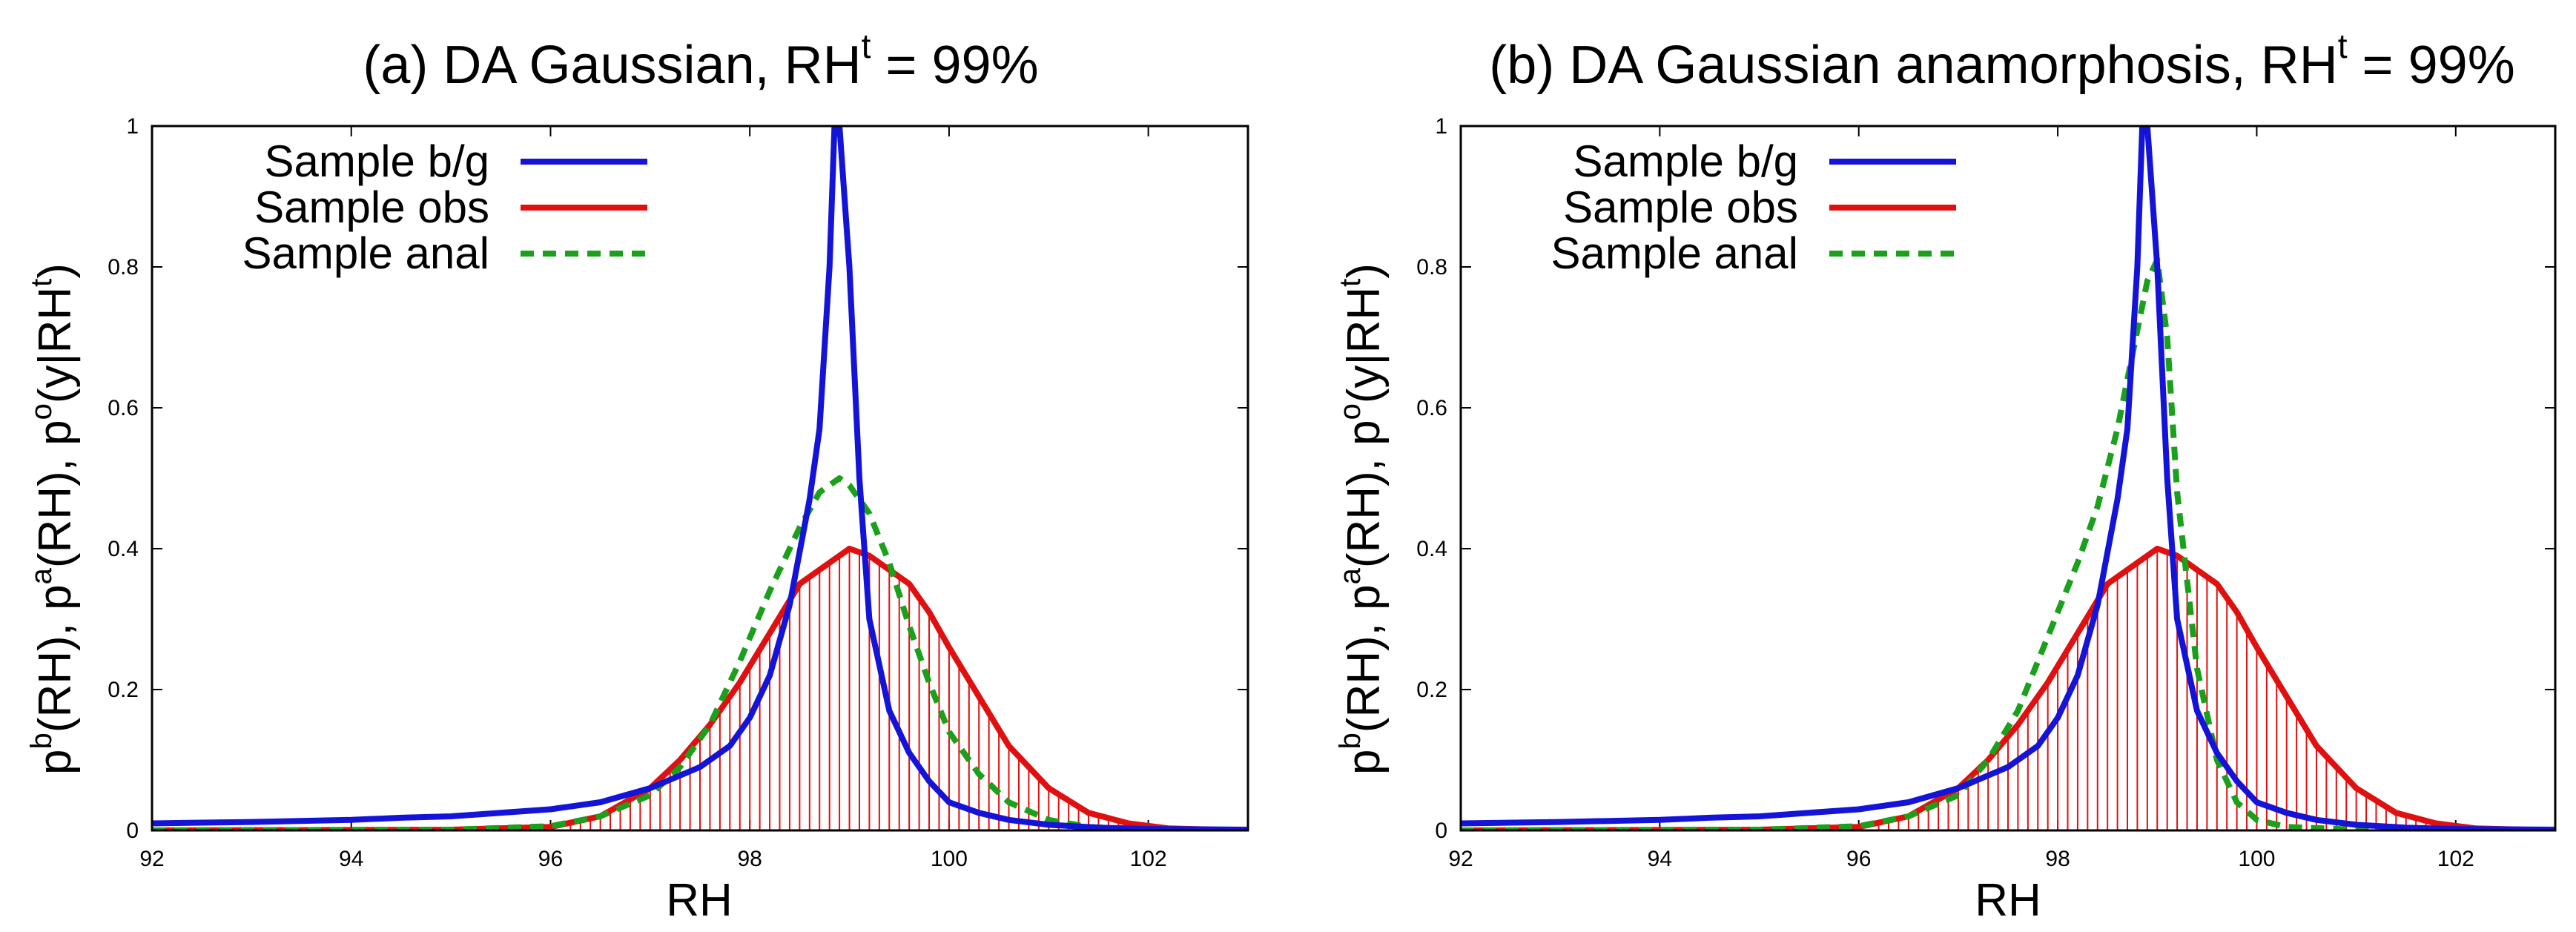 The height and width of the screenshot is (932, 2576). I want to click on chart-title: (a) DA Gaussian, RHt = 99%, so click(700, 61).